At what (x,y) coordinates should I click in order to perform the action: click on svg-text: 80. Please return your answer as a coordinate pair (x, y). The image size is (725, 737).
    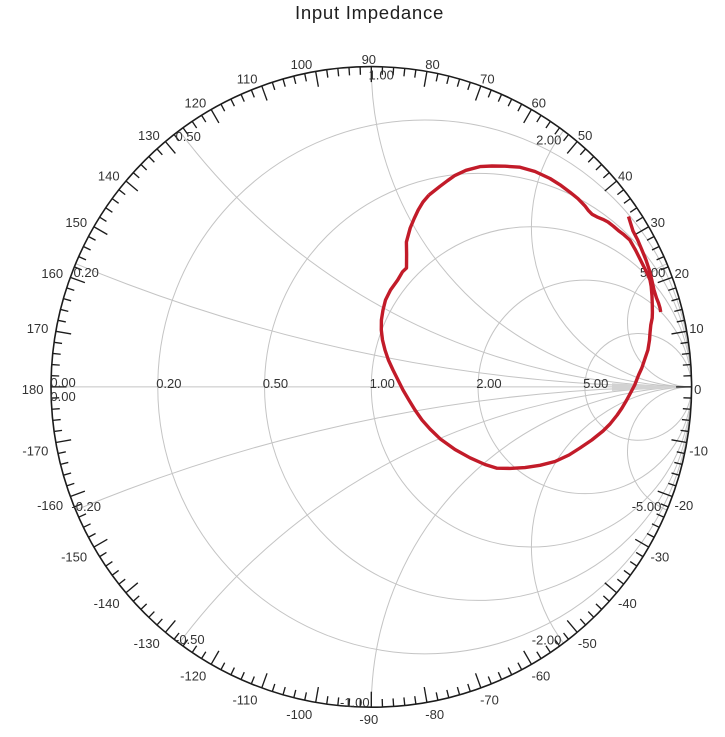
    Looking at the image, I should click on (432, 64).